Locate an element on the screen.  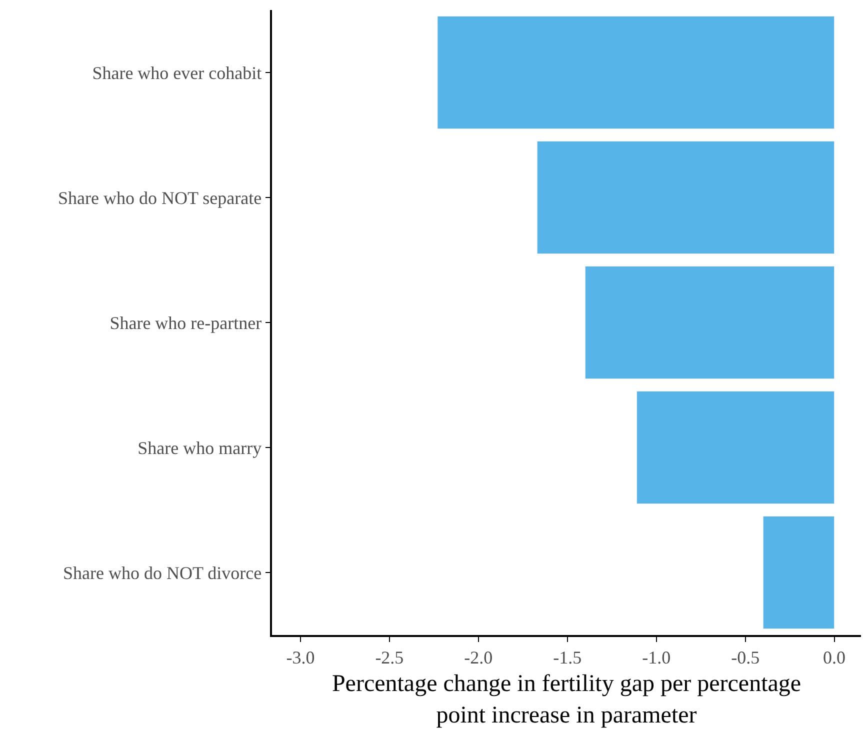
y-tick-label: Share who re-partner is located at coordinates (186, 322).